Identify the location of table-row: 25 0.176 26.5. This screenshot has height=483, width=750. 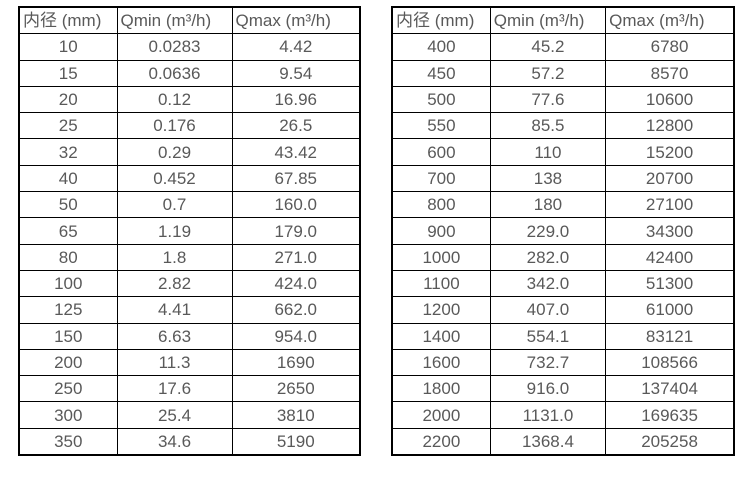
(189, 126).